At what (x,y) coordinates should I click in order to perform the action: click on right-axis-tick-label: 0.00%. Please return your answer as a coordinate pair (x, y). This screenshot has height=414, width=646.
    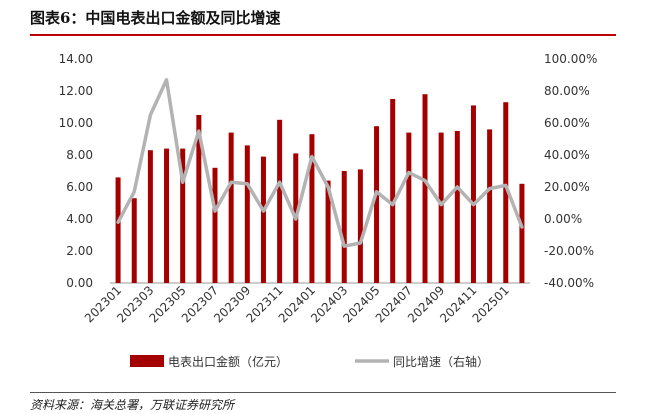
    Looking at the image, I should click on (563, 219).